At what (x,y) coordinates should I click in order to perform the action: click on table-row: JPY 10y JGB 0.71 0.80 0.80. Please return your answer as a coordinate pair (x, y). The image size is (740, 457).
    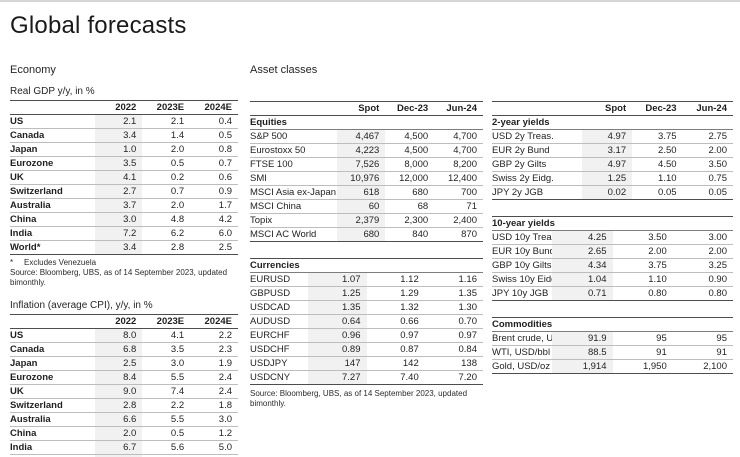
    Looking at the image, I should click on (612, 293).